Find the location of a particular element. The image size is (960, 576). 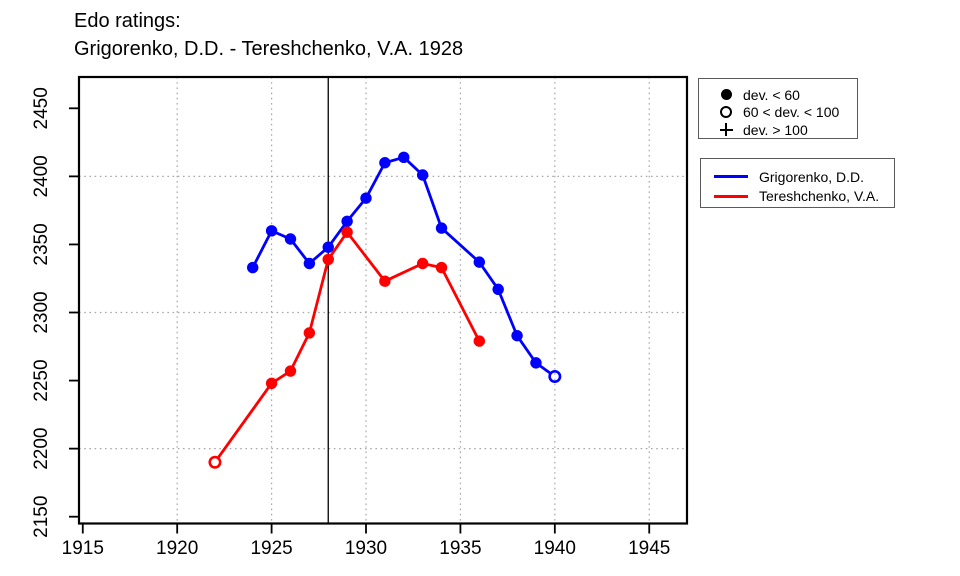

series-legend-row: Grigorenko, D.D. is located at coordinates (804, 177).